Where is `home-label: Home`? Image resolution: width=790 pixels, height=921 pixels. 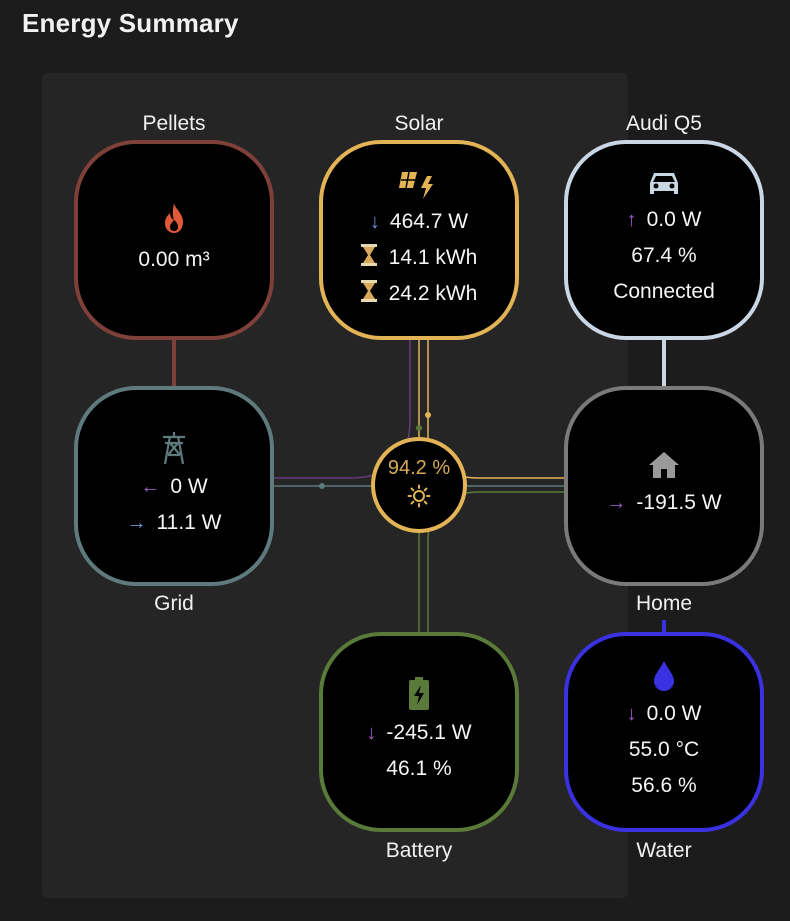
home-label: Home is located at coordinates (664, 603).